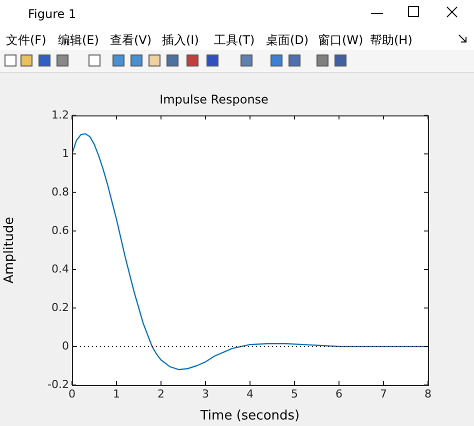 The height and width of the screenshot is (426, 474). What do you see at coordinates (341, 40) in the screenshot?
I see `text: 窗口(W)` at bounding box center [341, 40].